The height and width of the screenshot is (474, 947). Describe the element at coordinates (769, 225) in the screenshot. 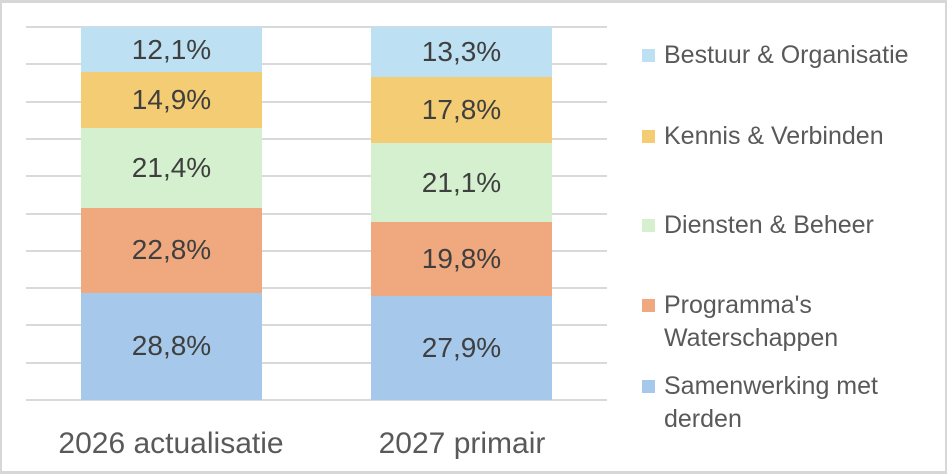

I see `legend-label: Diensten & Beheer` at that location.